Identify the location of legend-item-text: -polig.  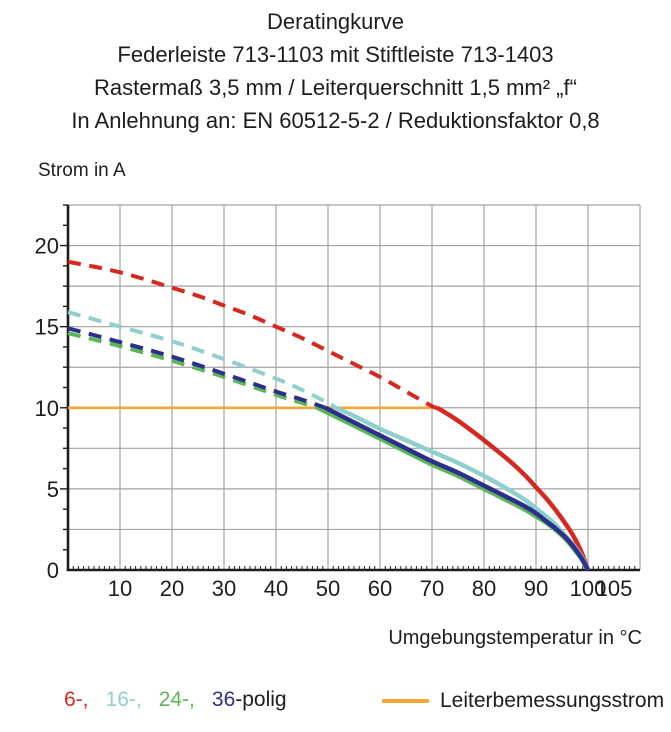
(261, 699).